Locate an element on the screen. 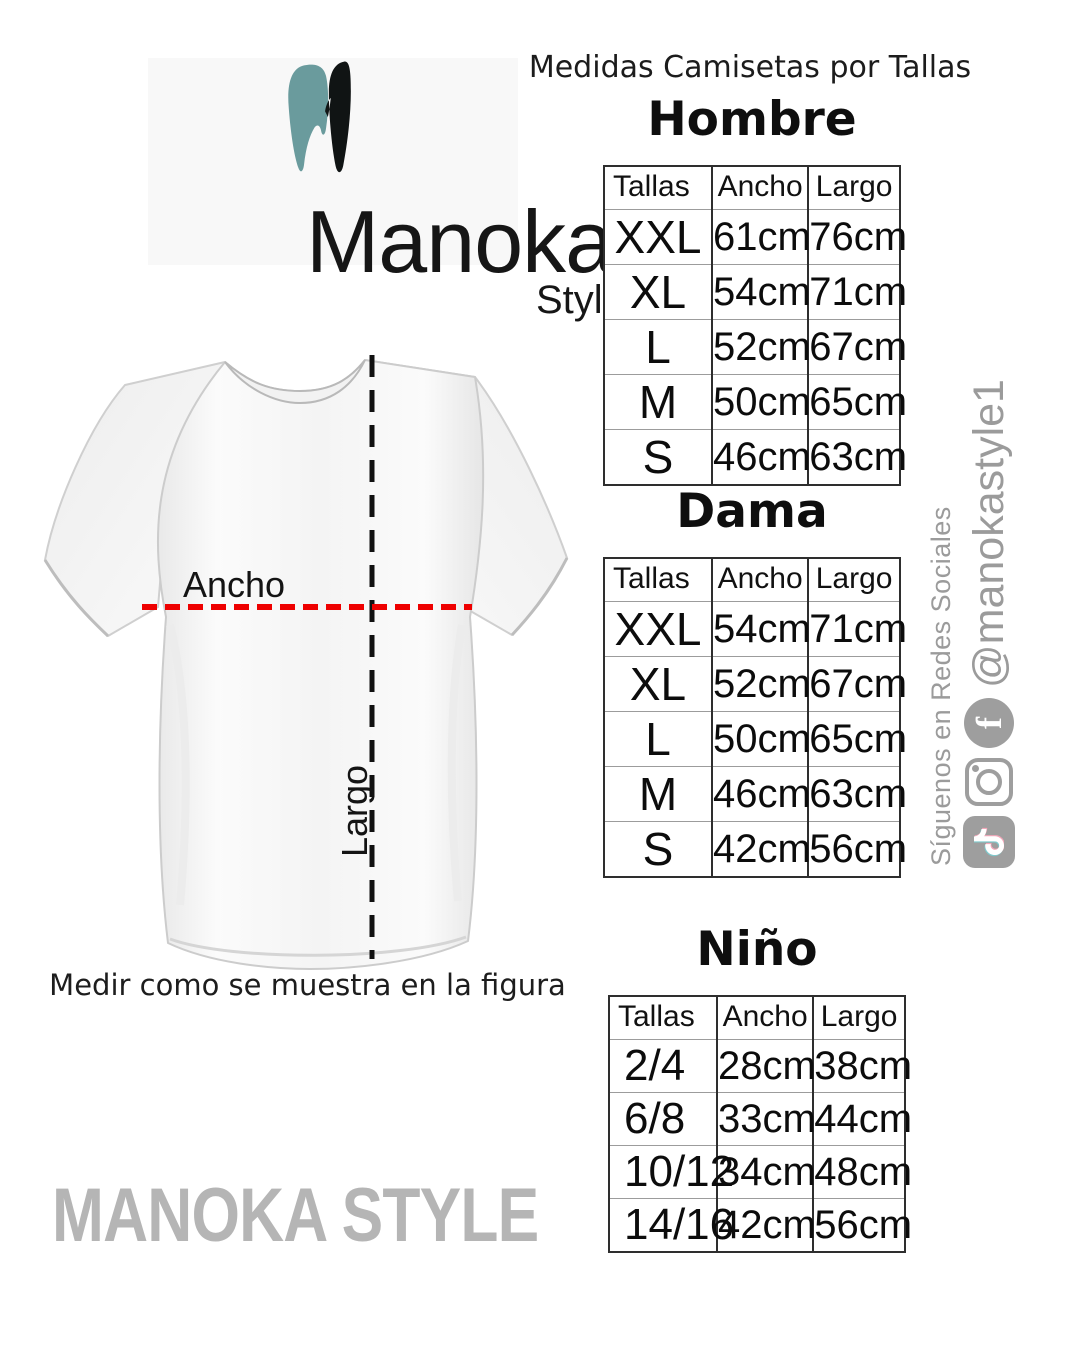 The height and width of the screenshot is (1350, 1080). size-cell: 14/16 is located at coordinates (671, 1225).